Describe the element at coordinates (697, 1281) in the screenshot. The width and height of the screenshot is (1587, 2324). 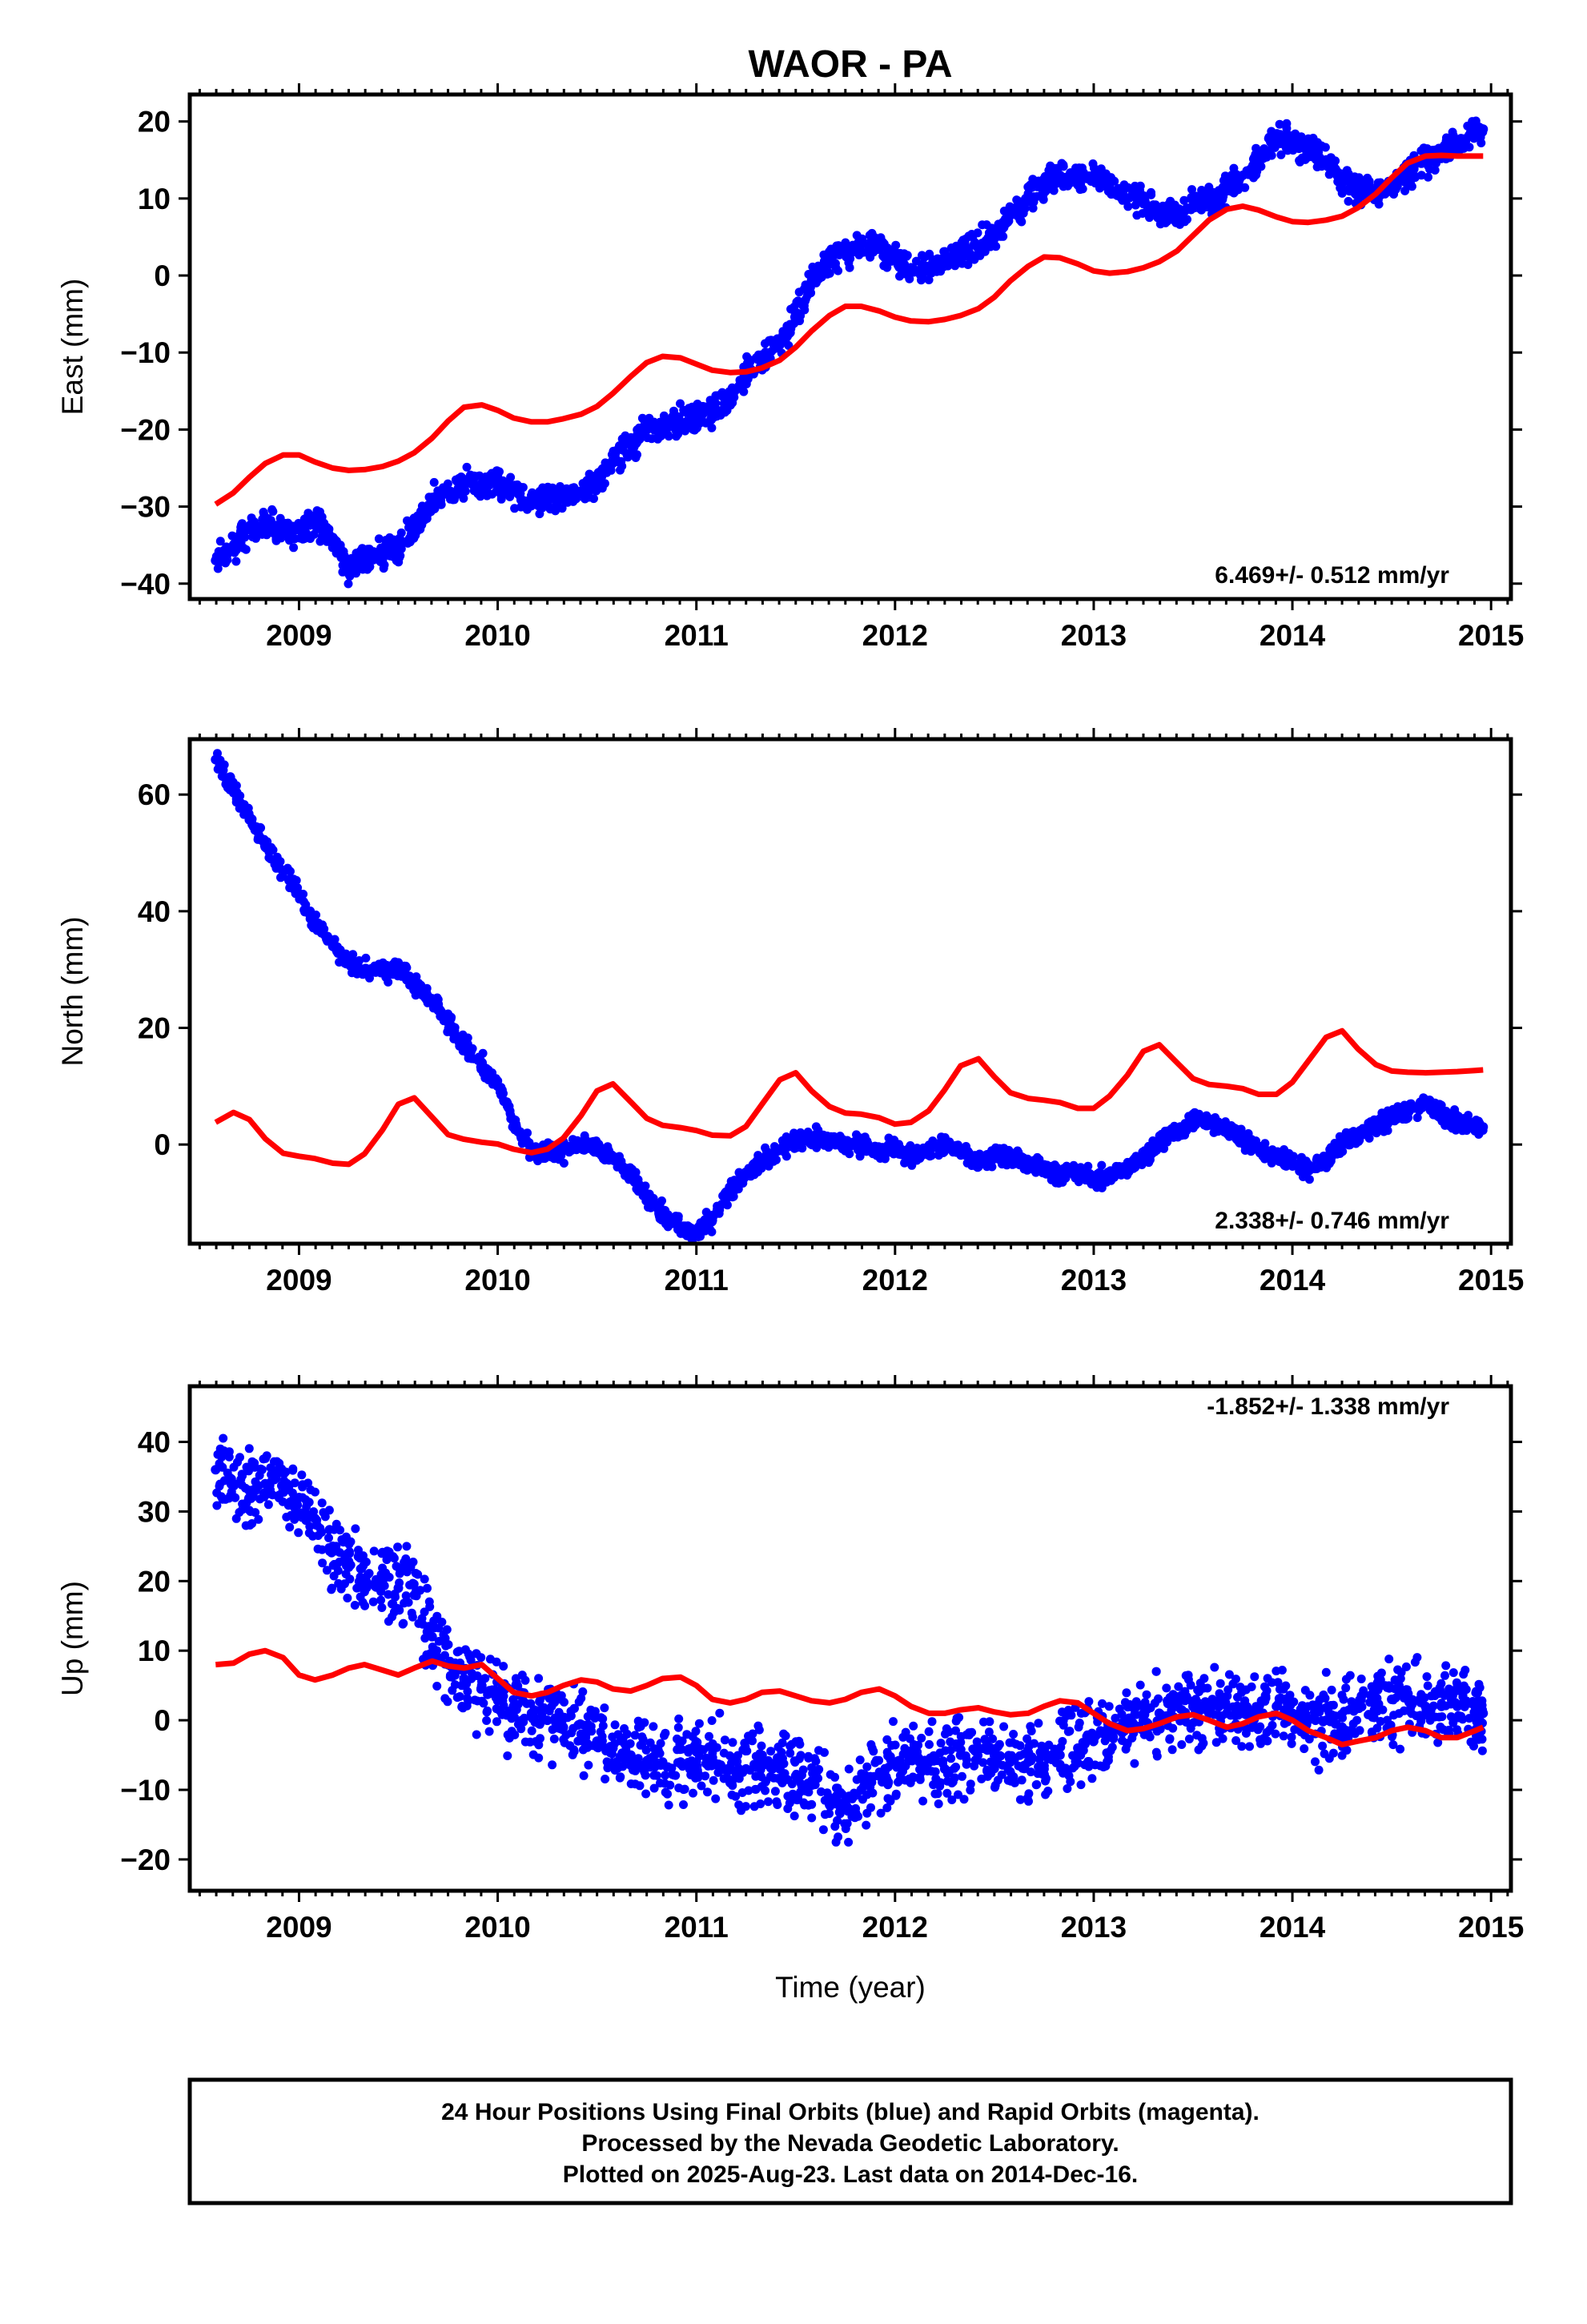
I see `x-tick-label: 2011` at that location.